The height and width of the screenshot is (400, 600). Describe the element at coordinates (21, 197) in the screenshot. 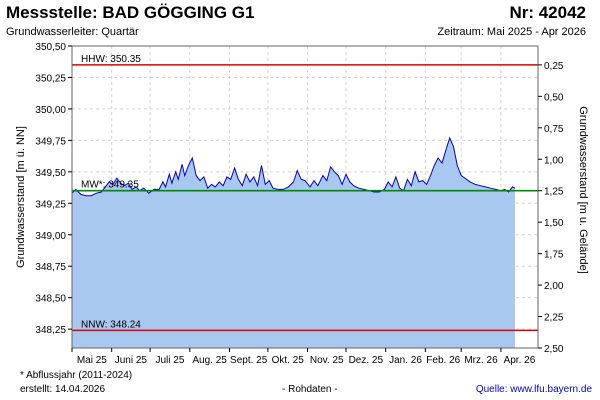

I see `left-axis-label: Grundwasserstand [m ü. NN]` at that location.